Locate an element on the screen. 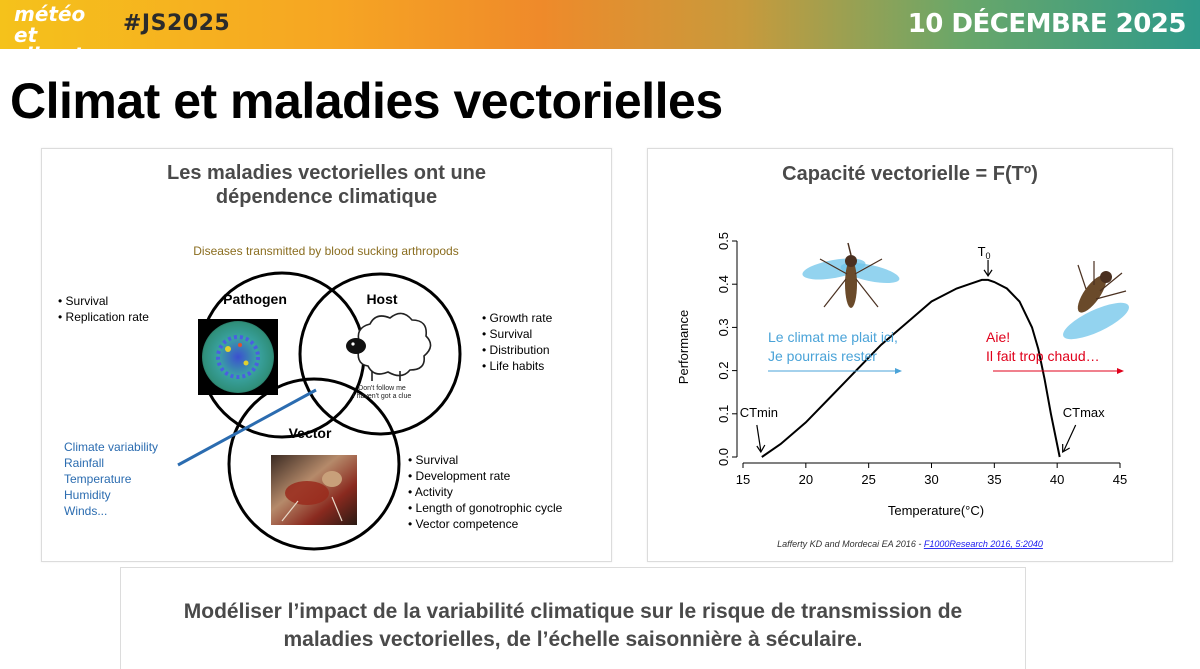  y-tick-label: 0.3 is located at coordinates (723, 327).